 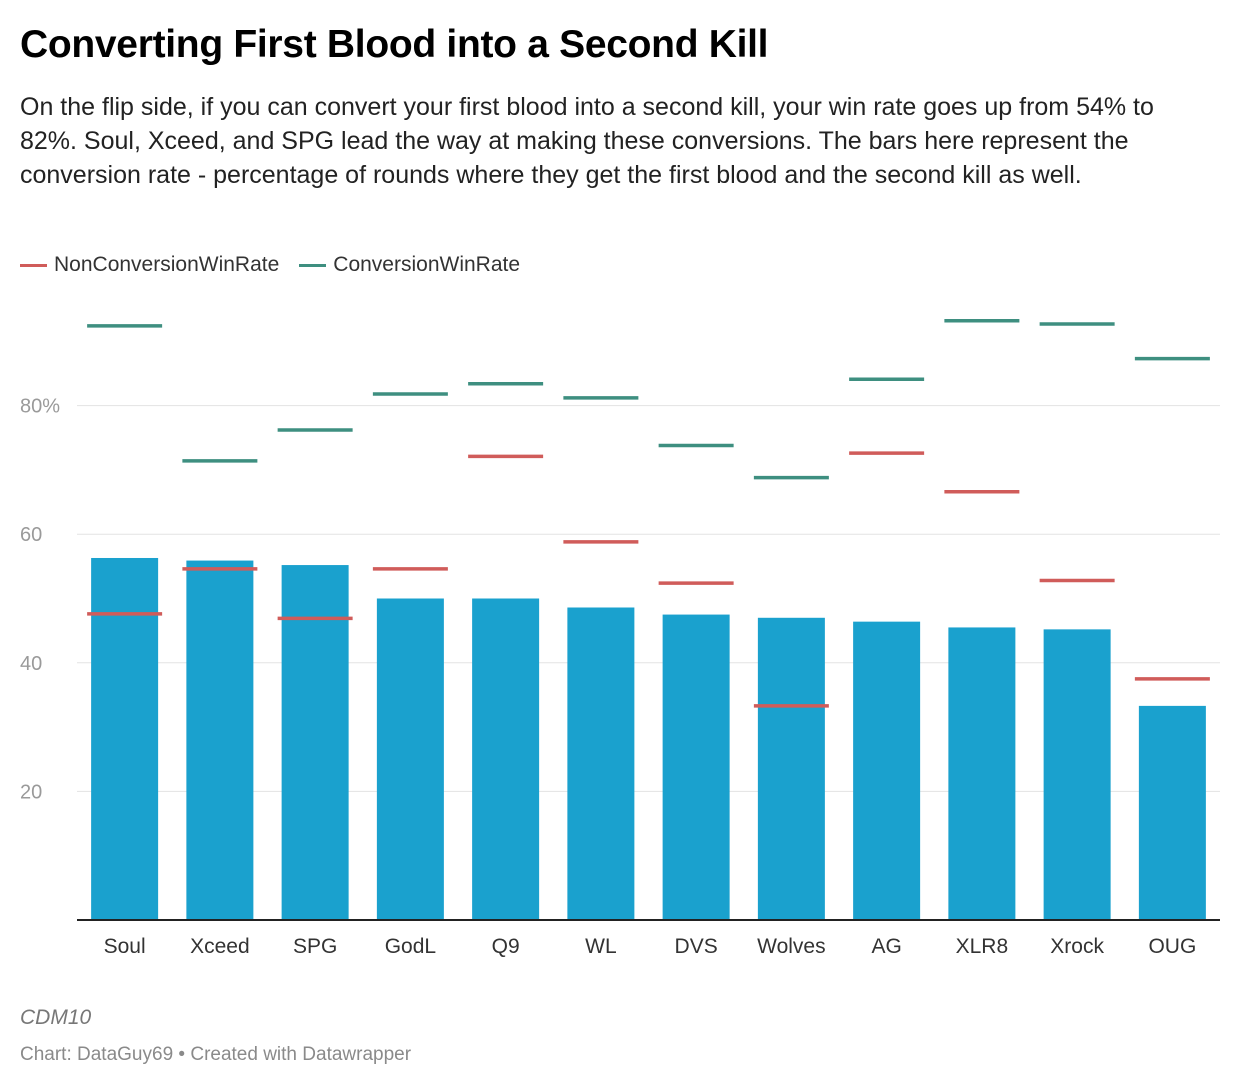 What do you see at coordinates (427, 264) in the screenshot?
I see `legend-label-conversion: ConversionWinRate` at bounding box center [427, 264].